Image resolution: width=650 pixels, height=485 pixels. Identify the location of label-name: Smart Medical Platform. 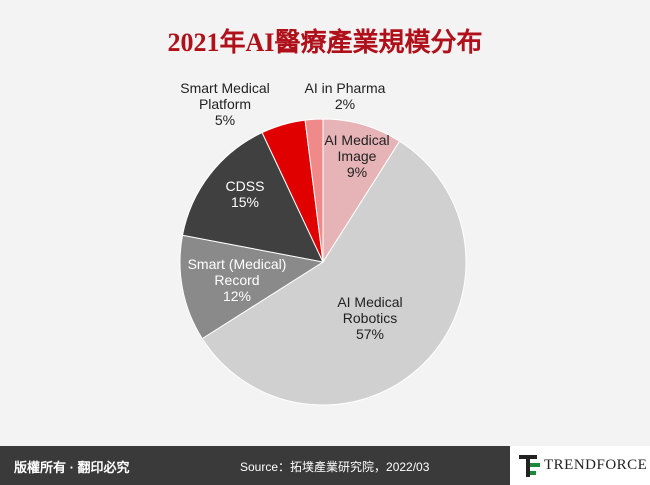
(225, 96).